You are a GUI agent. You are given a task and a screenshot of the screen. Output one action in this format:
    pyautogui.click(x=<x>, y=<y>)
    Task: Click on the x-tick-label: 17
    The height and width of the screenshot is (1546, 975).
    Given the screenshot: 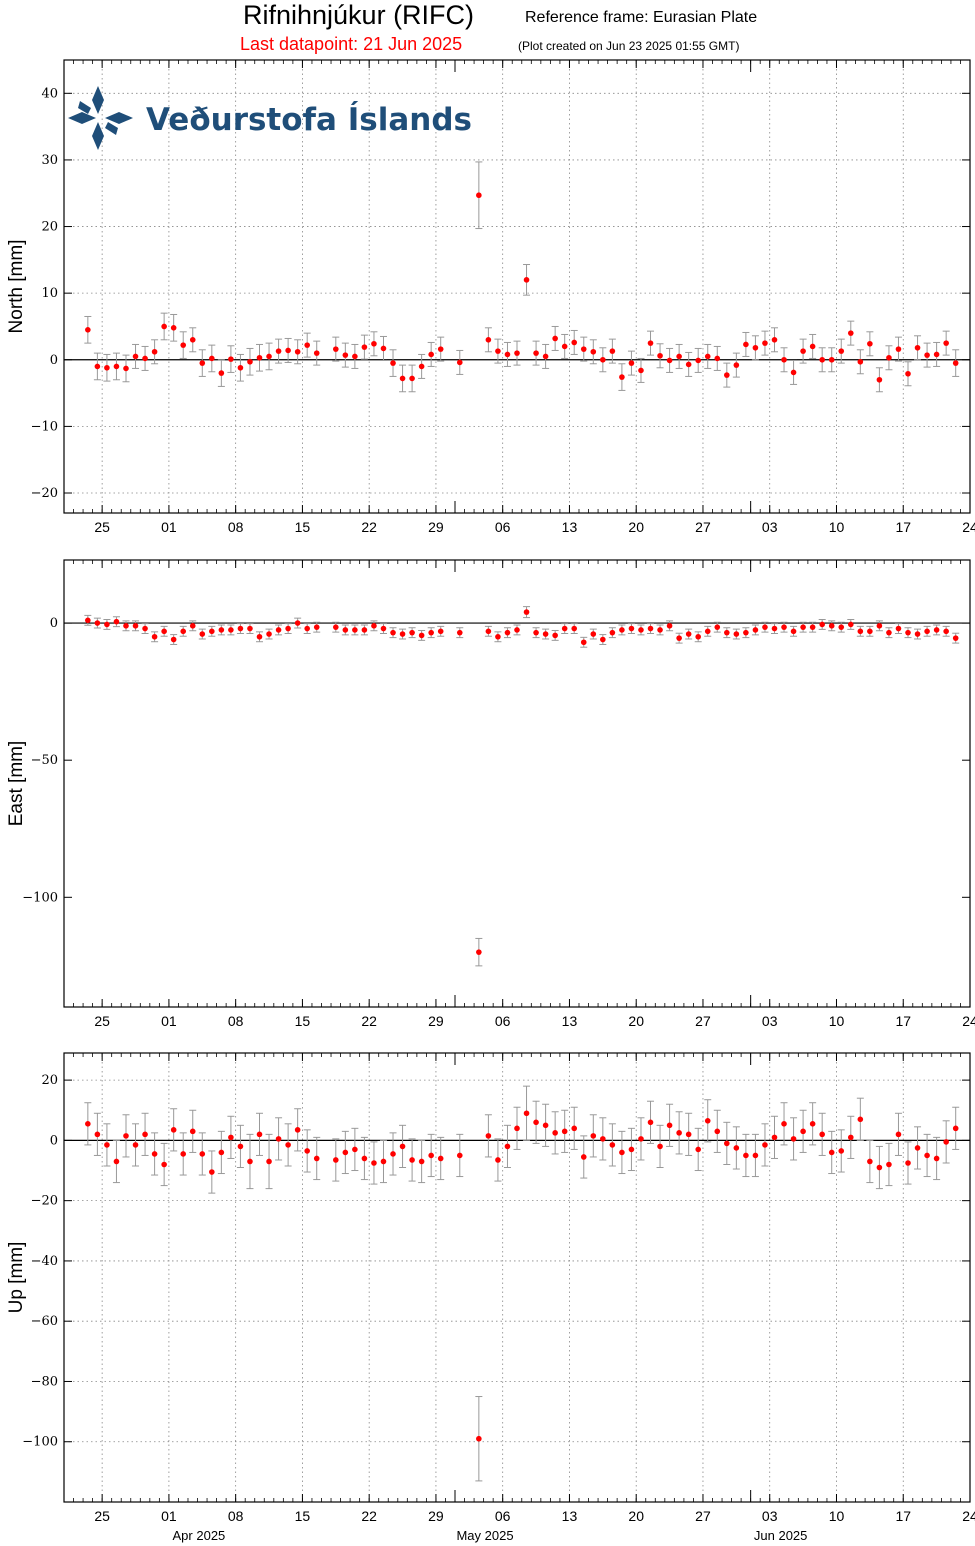 What is the action you would take?
    pyautogui.click(x=903, y=527)
    